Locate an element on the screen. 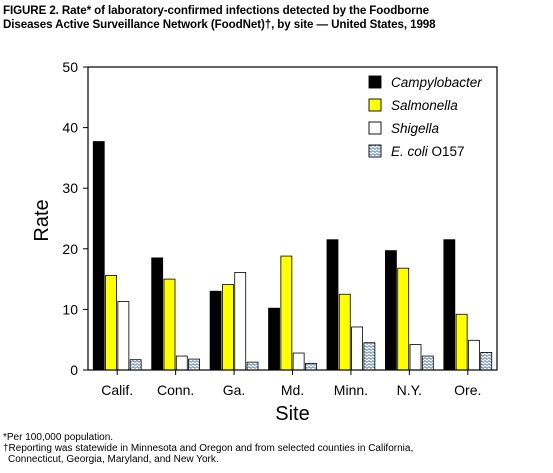 This screenshot has width=553, height=473. bar-salmonella-md is located at coordinates (286, 313).